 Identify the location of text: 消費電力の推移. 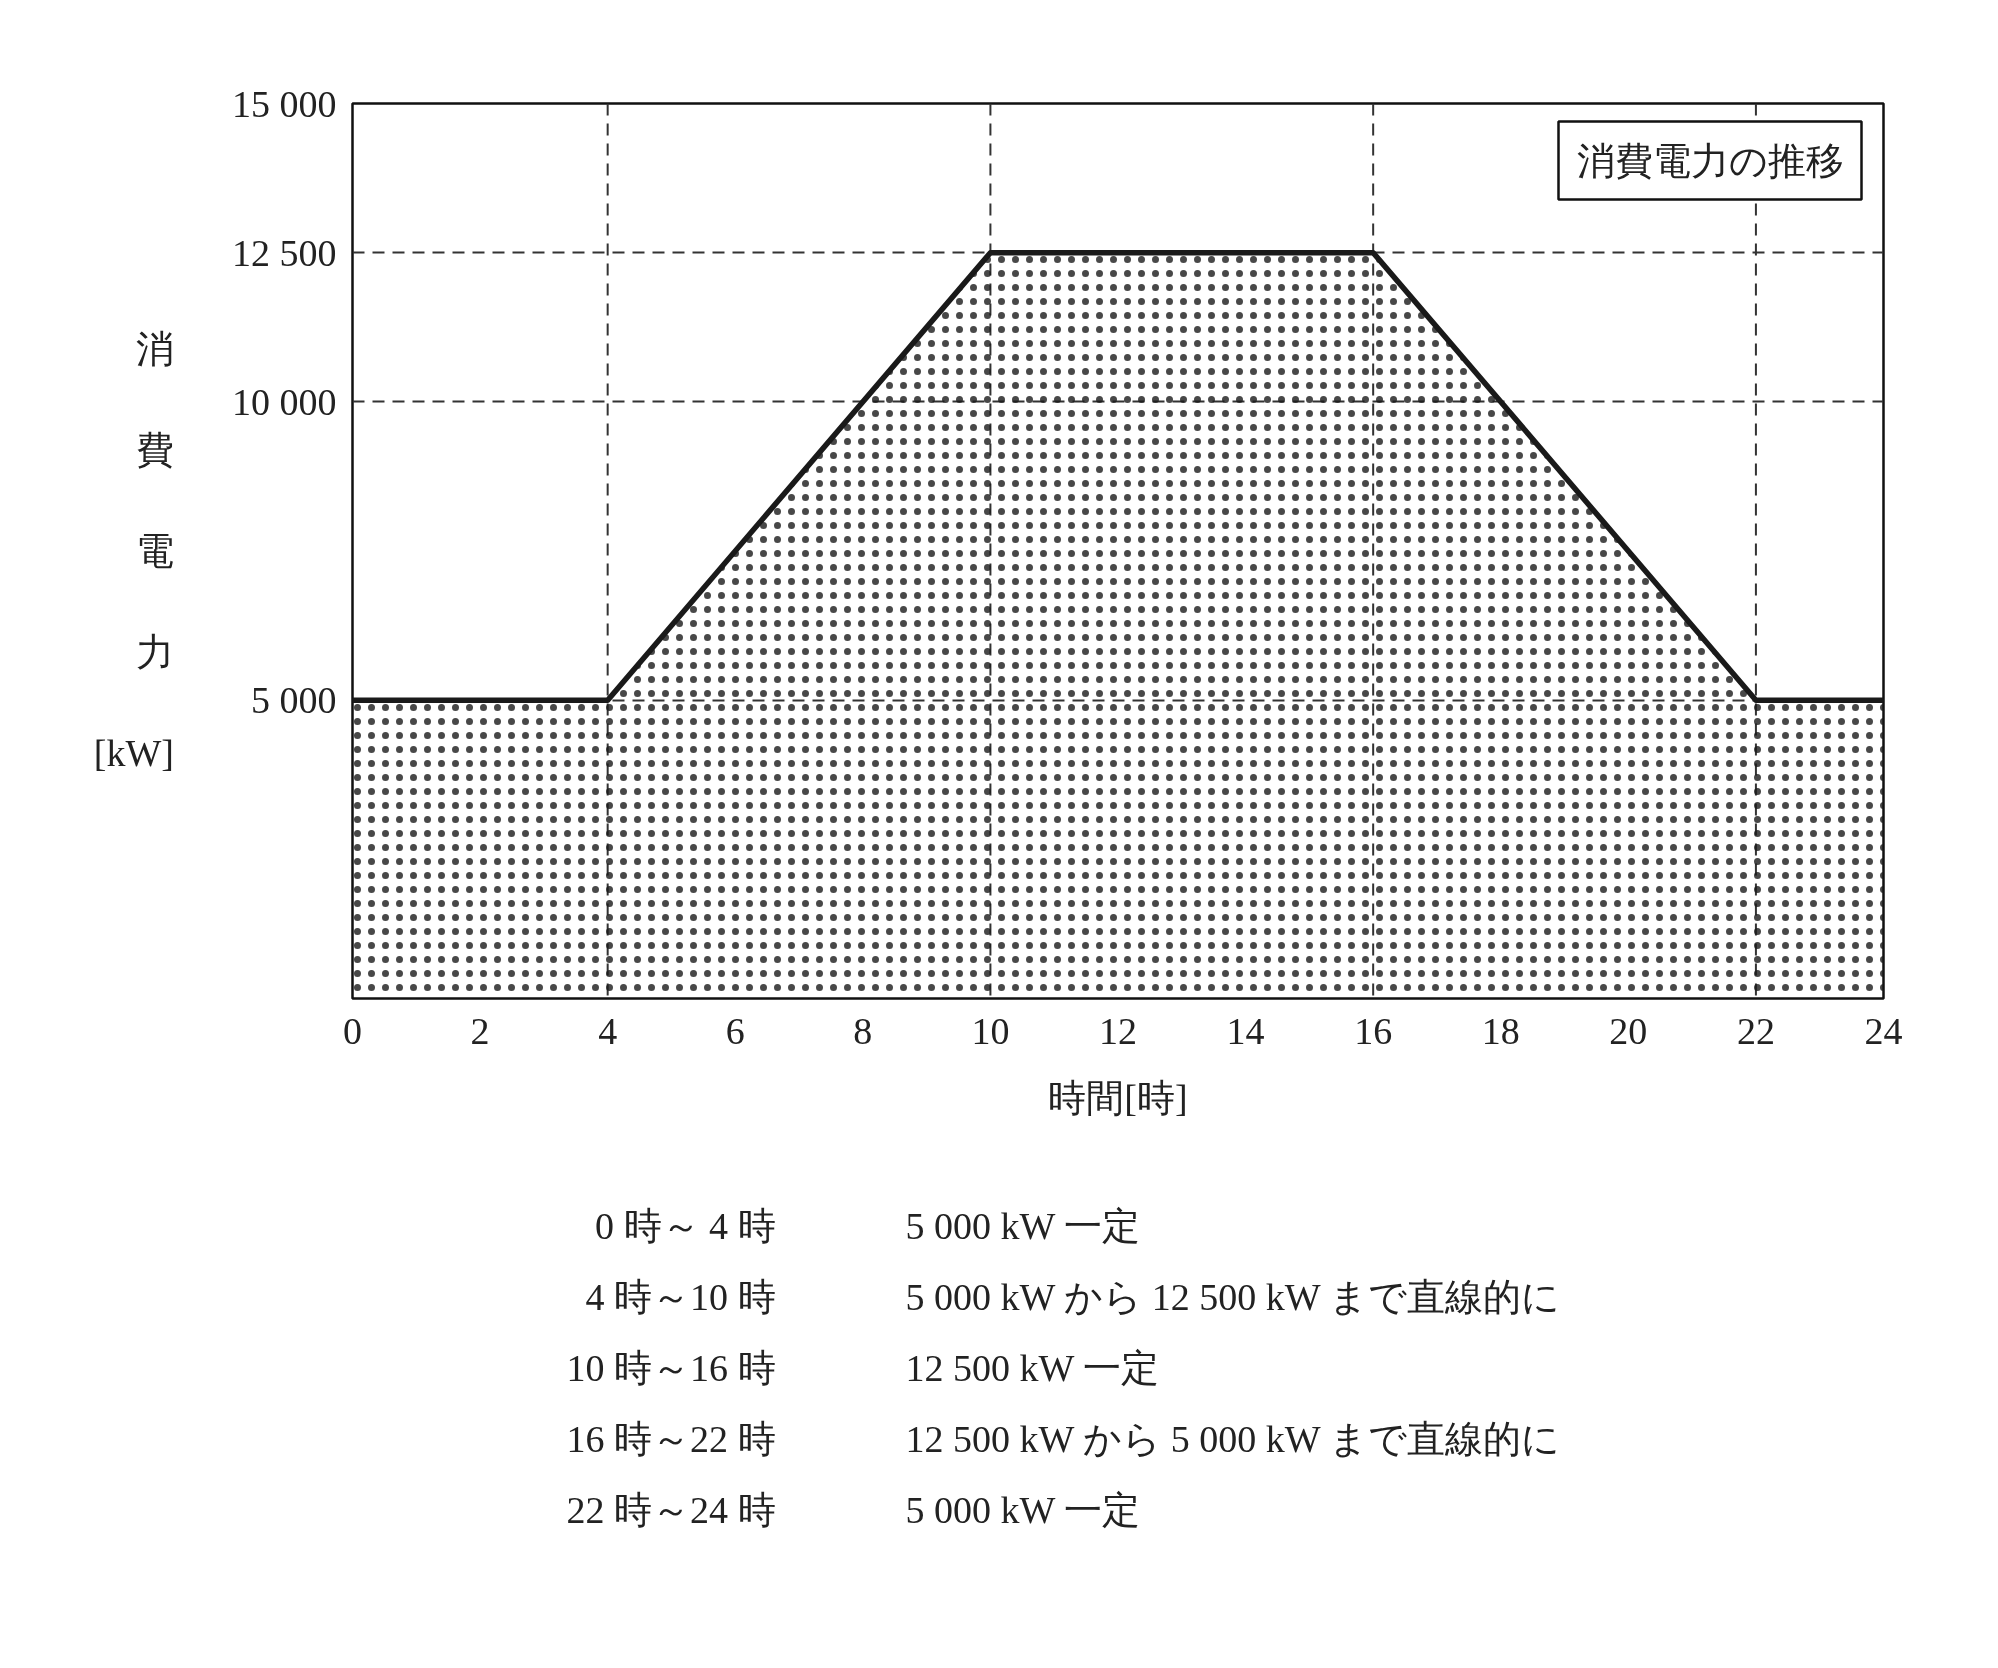
(1710, 160).